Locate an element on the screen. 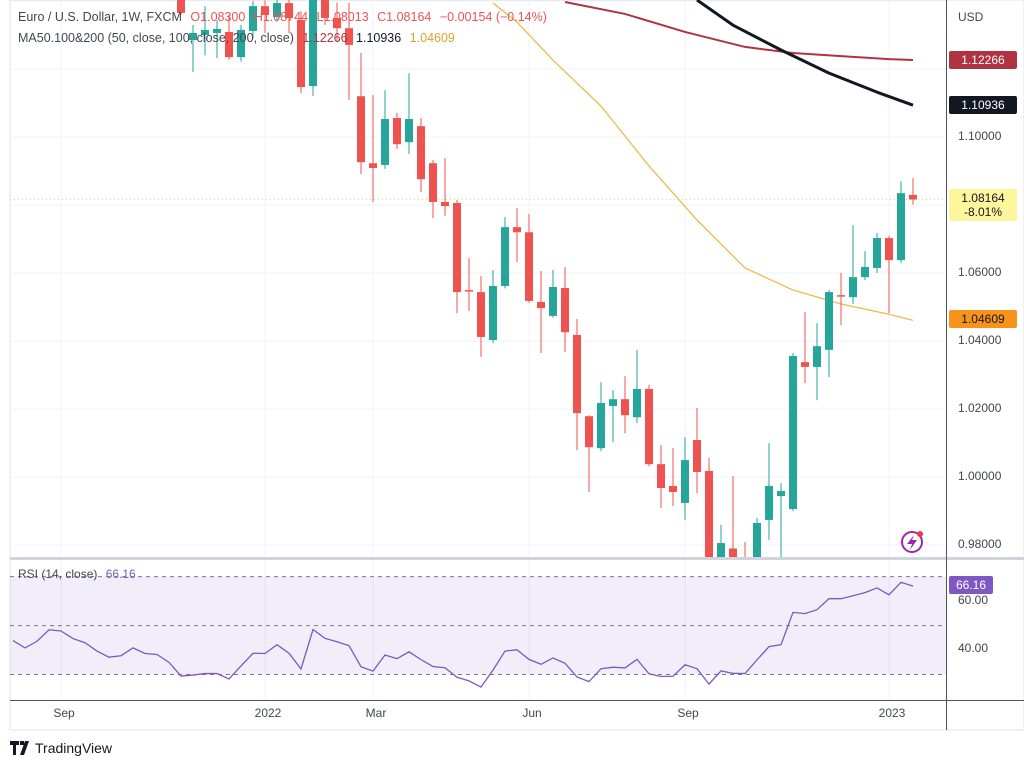 The width and height of the screenshot is (1024, 767). tradingview-logo: TradingView is located at coordinates (61, 748).